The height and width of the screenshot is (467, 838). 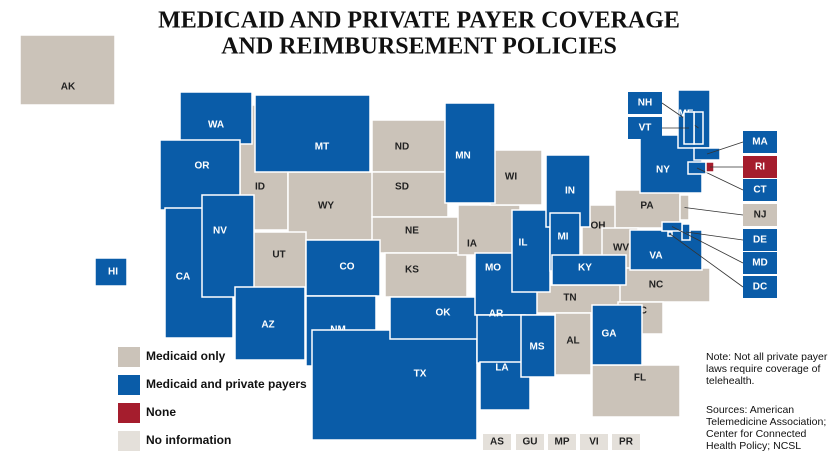 I want to click on state-label: MI, so click(x=562, y=237).